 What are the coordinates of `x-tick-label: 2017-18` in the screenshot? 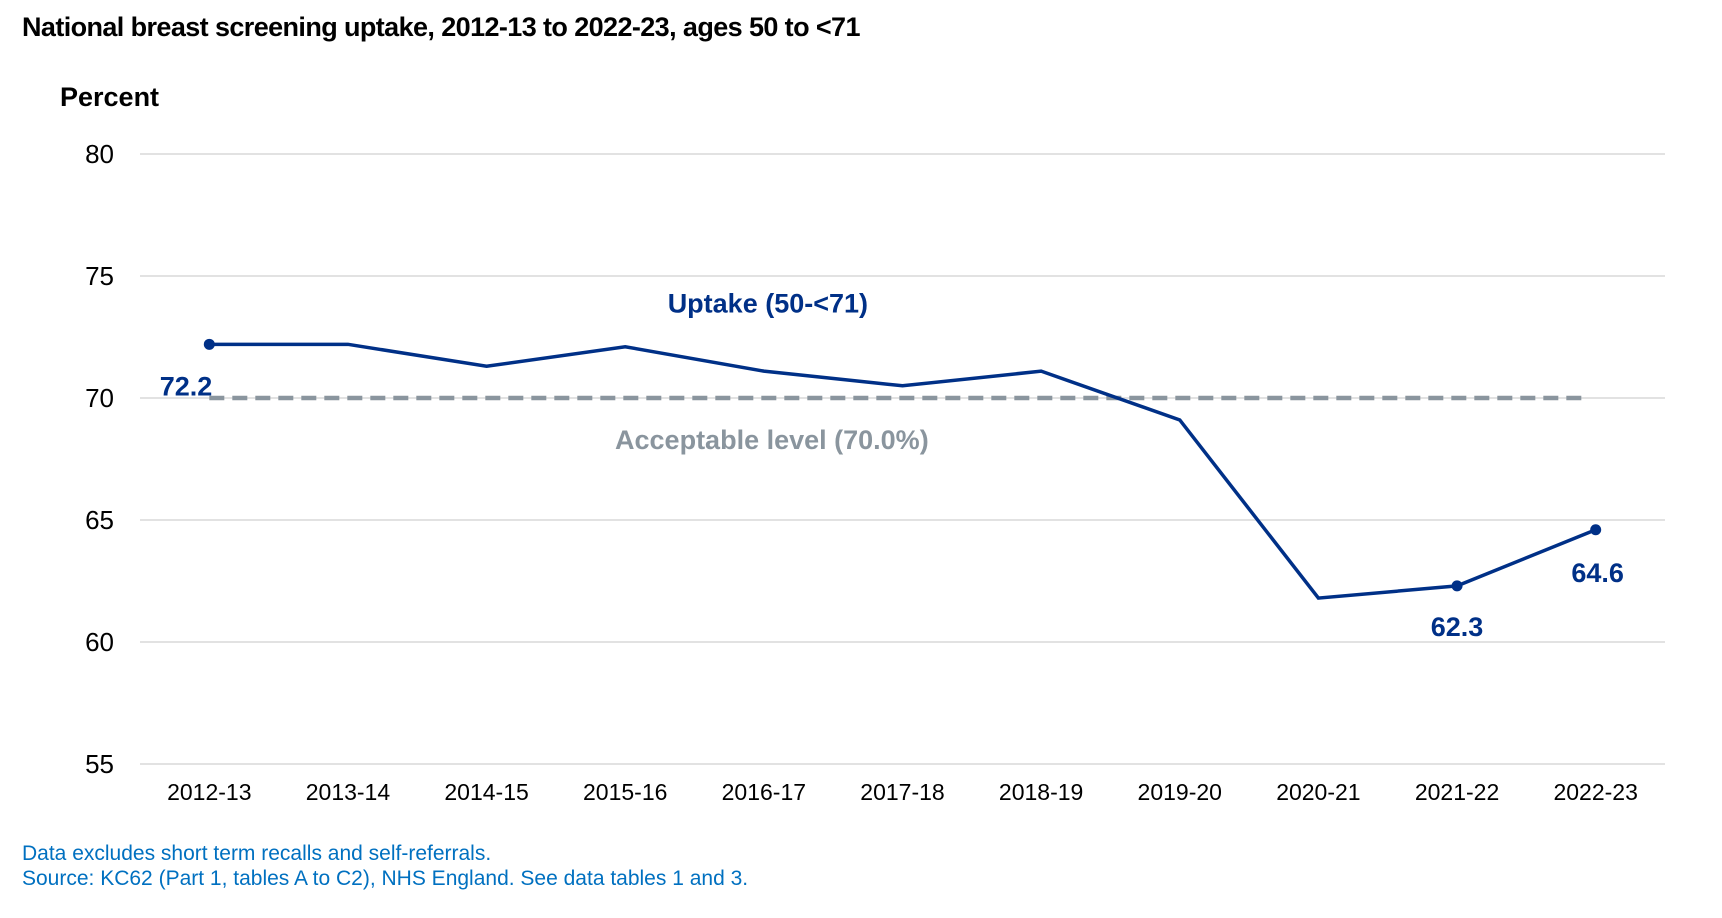 It's located at (902, 792).